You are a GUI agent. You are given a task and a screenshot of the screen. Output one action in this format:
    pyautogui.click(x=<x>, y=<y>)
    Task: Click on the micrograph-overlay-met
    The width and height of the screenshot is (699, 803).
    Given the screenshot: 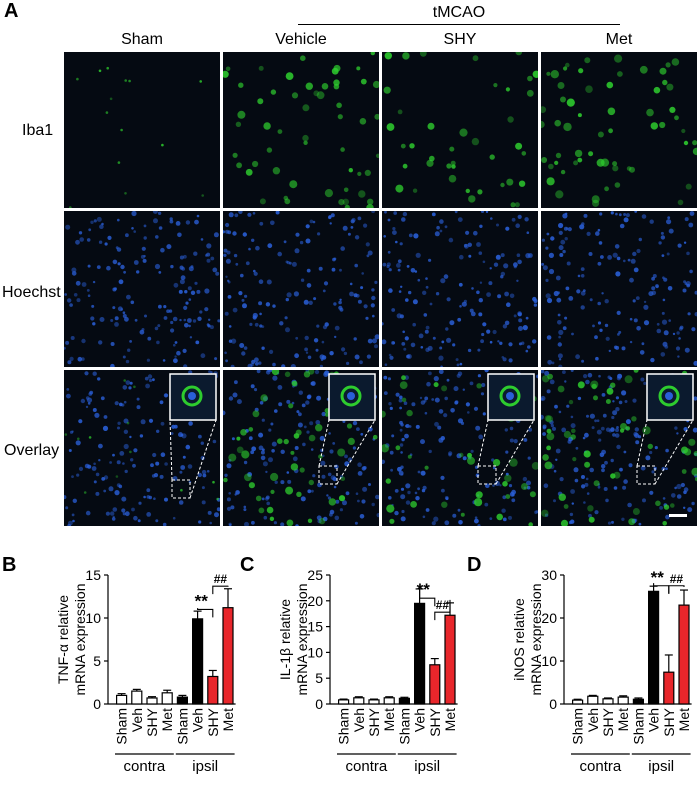 What is the action you would take?
    pyautogui.click(x=619, y=448)
    